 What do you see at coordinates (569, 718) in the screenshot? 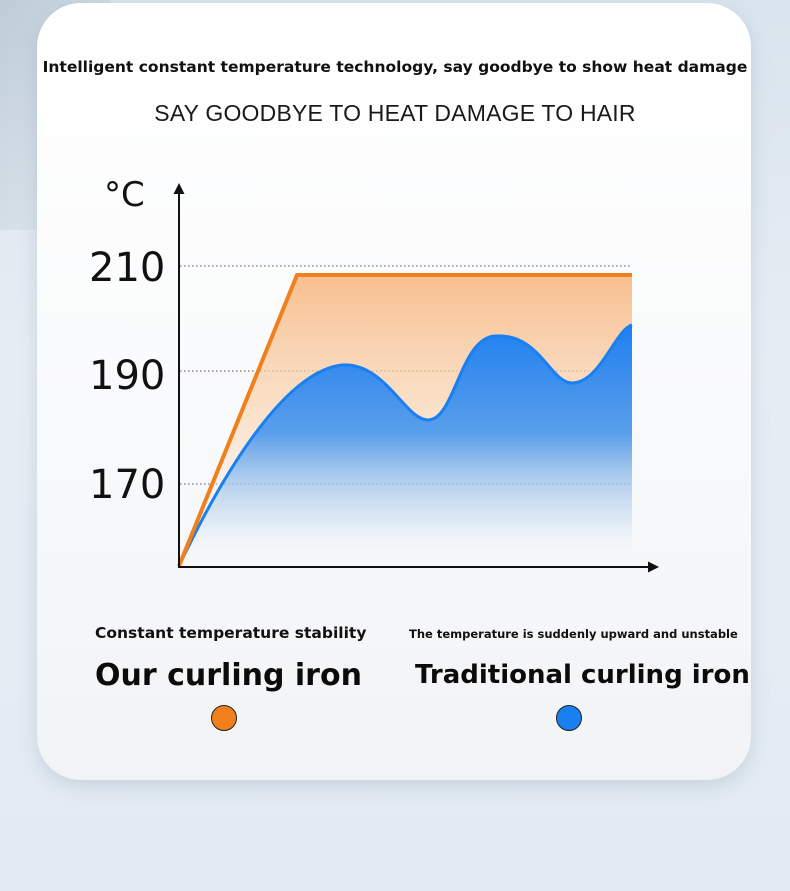
I see `legend-right-swatch` at bounding box center [569, 718].